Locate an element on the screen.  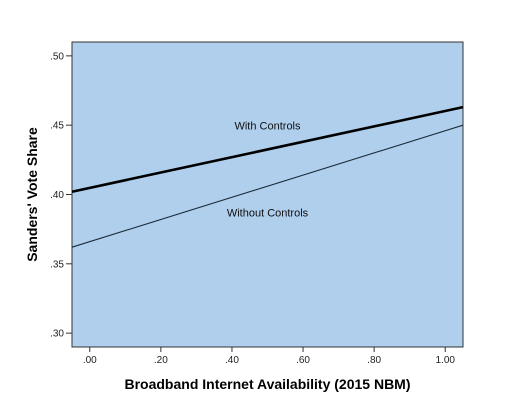
y-tick-label: .45 is located at coordinates (57, 126).